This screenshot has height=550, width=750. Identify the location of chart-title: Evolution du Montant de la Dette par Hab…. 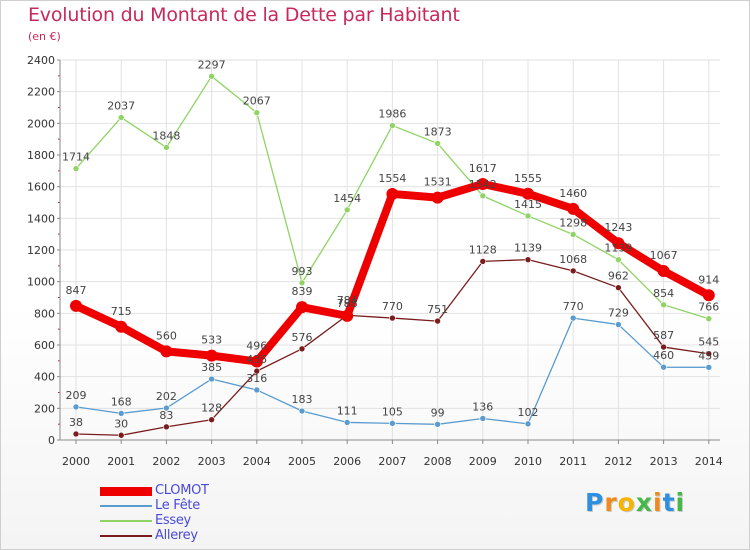
(244, 15).